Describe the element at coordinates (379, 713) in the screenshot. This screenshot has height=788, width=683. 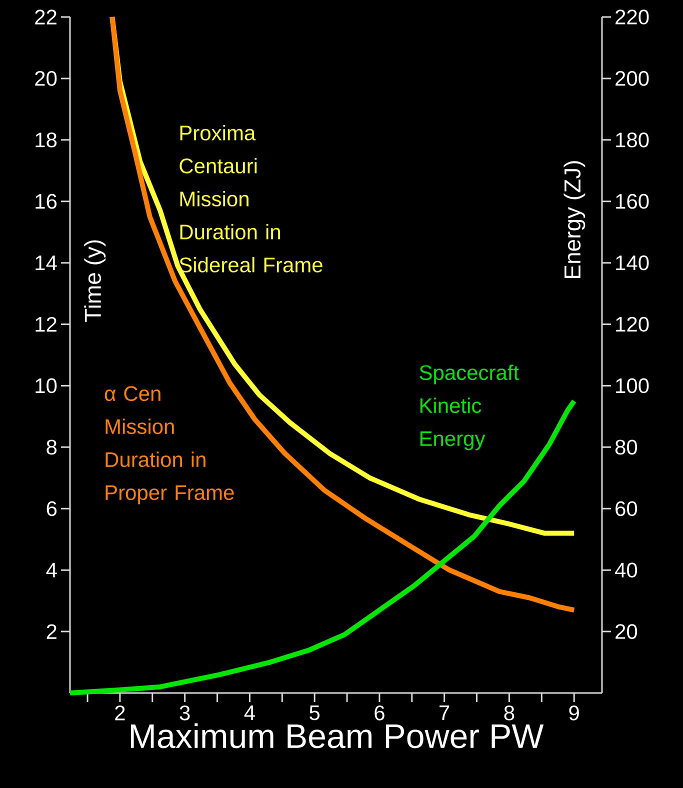
I see `x-tick-label: 6` at that location.